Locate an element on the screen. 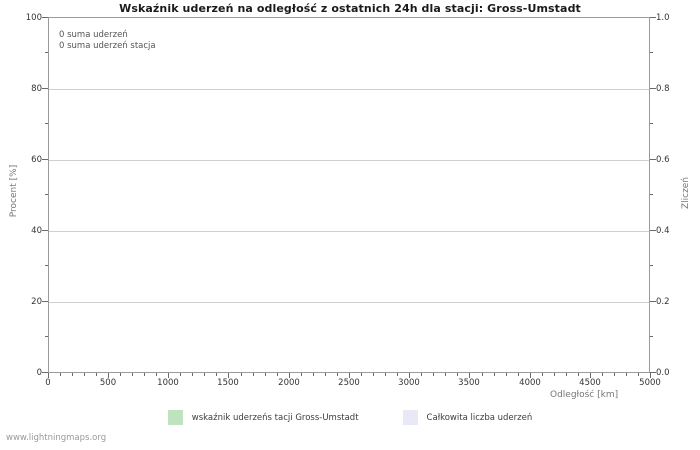  legend-item-total: Całkowita liczba uderzeń is located at coordinates (467, 417).